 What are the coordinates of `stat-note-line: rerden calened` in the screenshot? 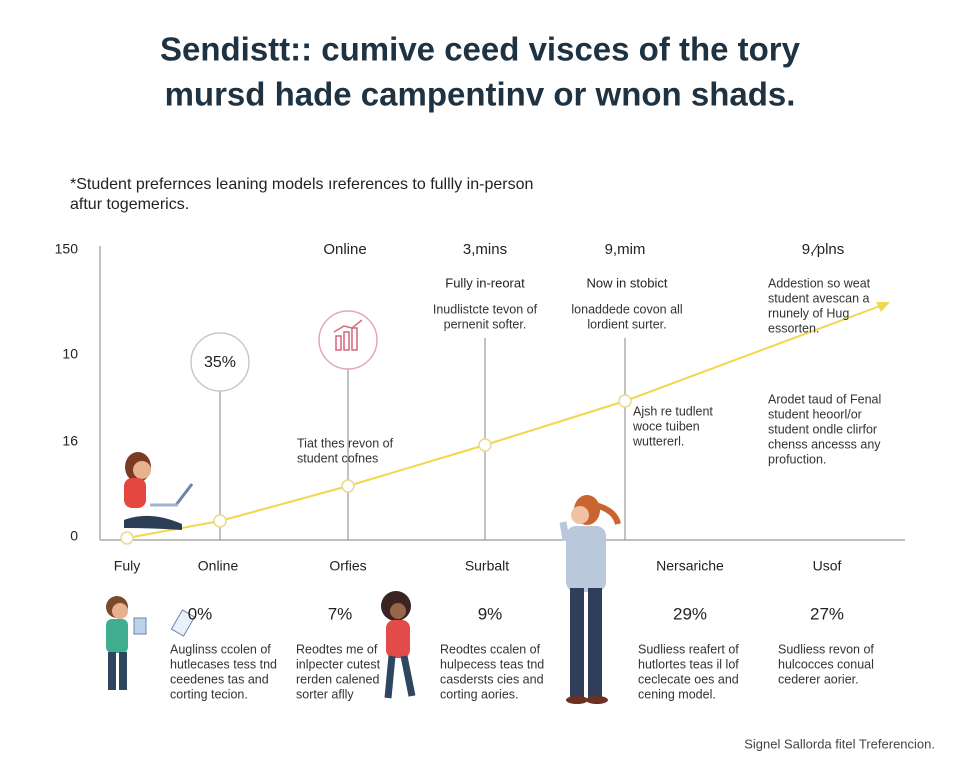 It's located at (337, 679).